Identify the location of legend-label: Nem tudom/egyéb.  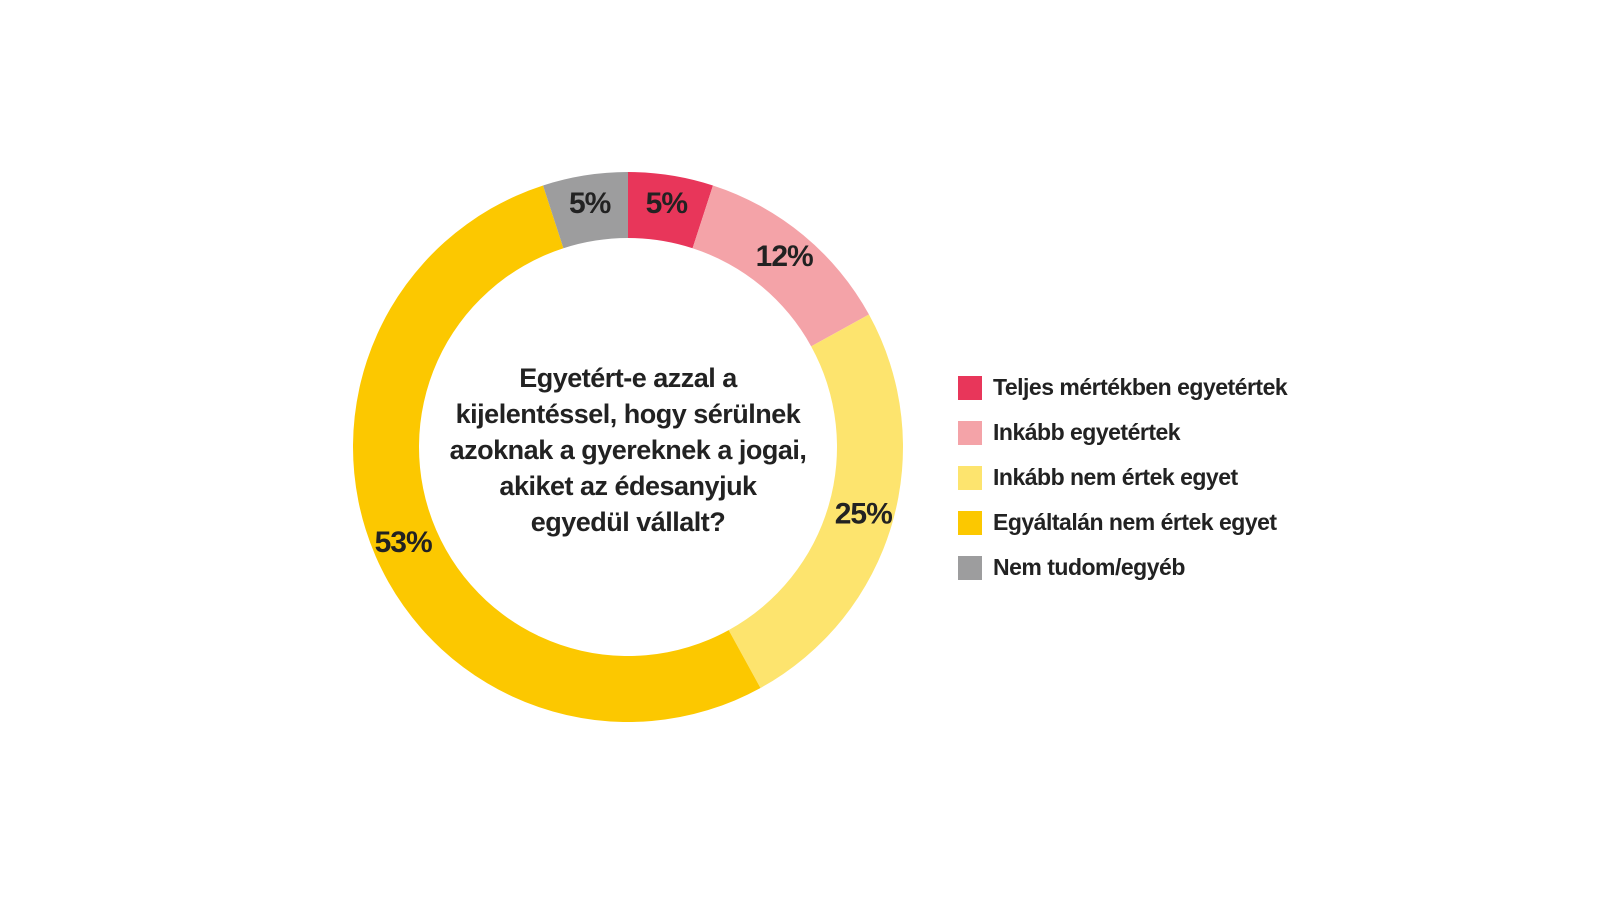
(1089, 567).